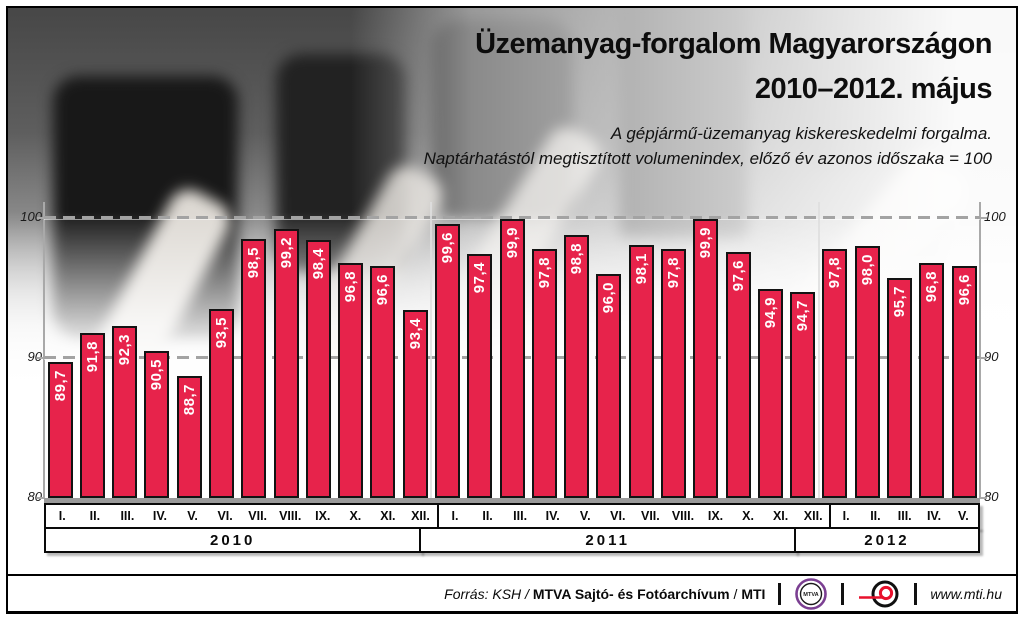 The height and width of the screenshot is (620, 1024). What do you see at coordinates (641, 371) in the screenshot?
I see `bar: 98,1` at bounding box center [641, 371].